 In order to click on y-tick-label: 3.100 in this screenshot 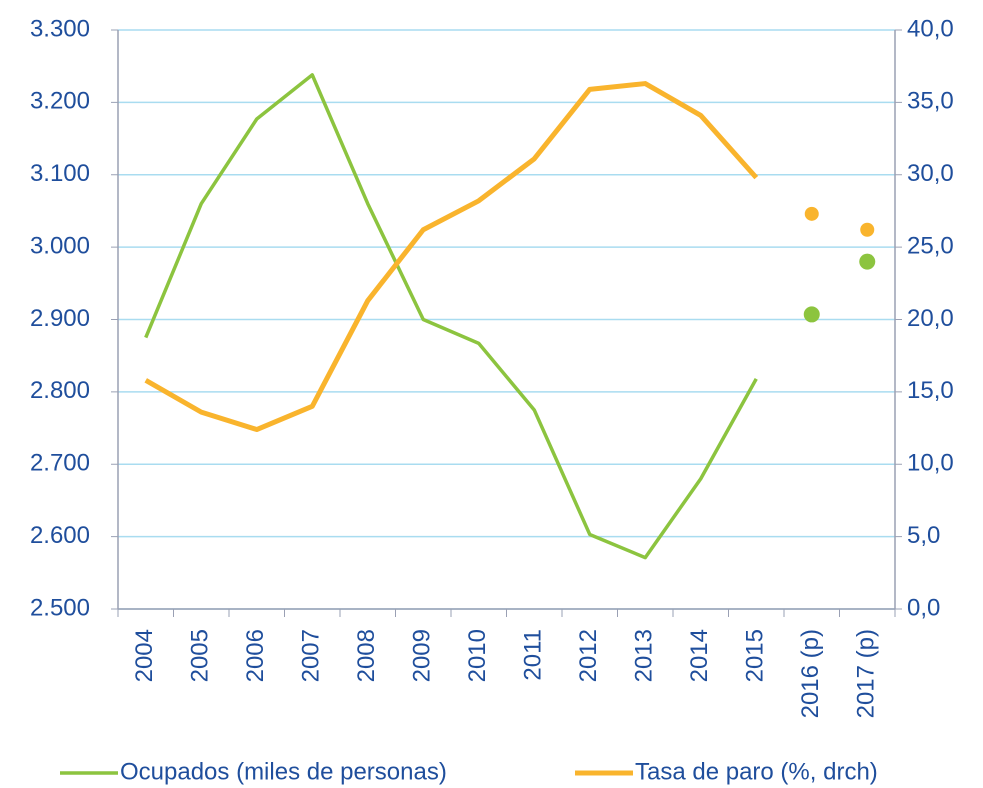, I will do `click(60, 173)`.